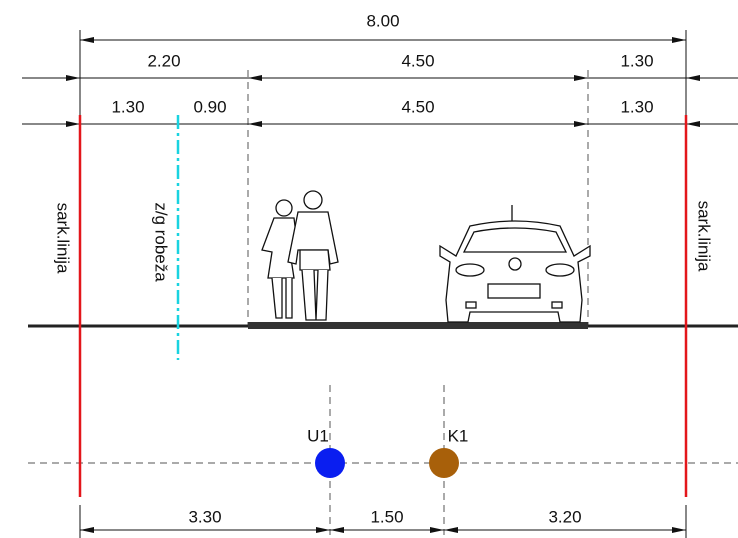 The height and width of the screenshot is (538, 738). Describe the element at coordinates (458, 435) in the screenshot. I see `point-label: K1` at that location.